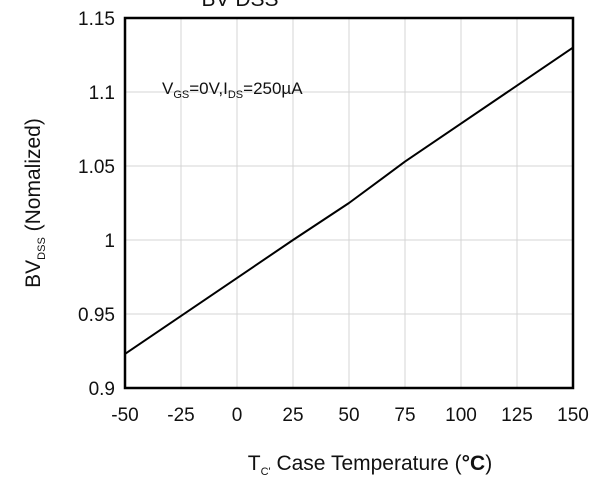  I want to click on annotation: VGS=0V,IDS=250µA, so click(232, 90).